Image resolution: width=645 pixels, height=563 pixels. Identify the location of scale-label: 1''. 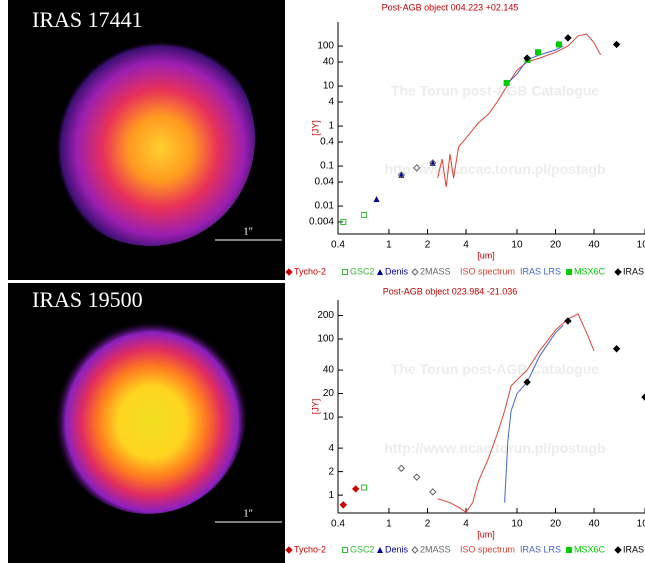
(247, 232).